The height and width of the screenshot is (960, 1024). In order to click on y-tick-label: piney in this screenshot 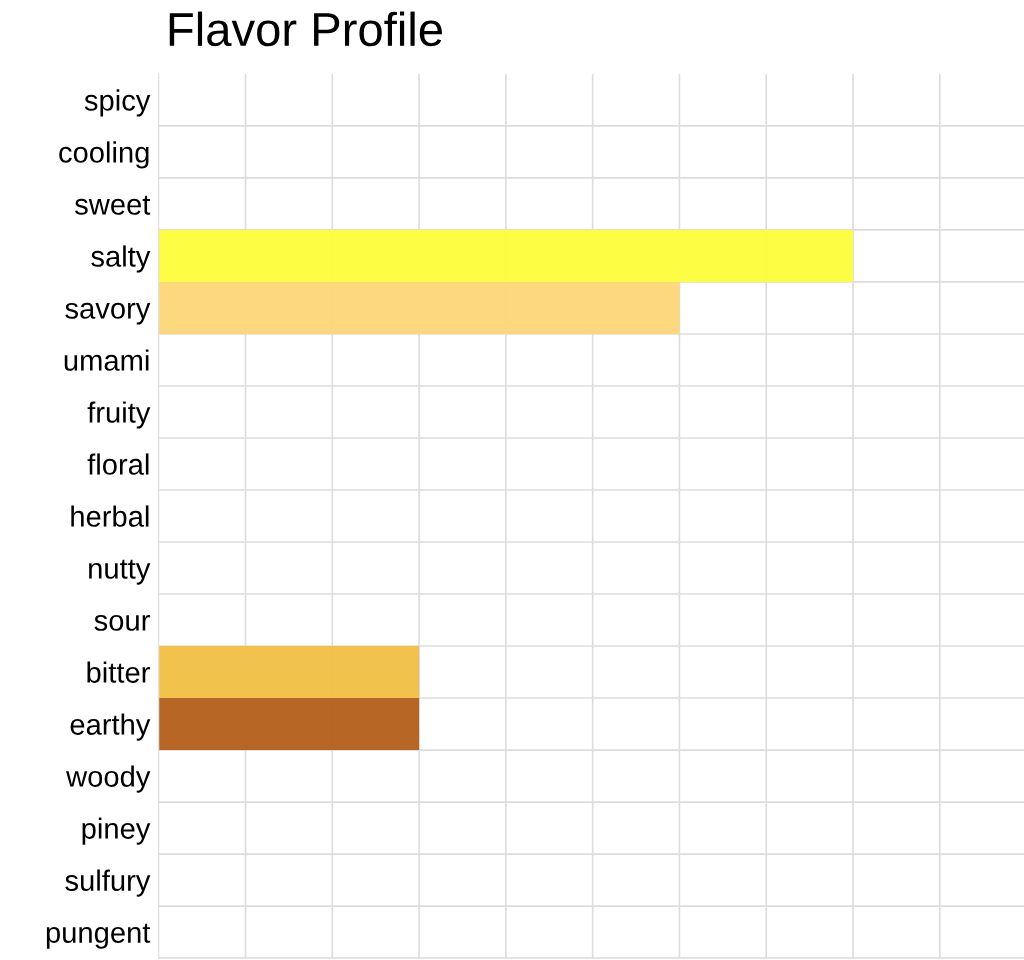, I will do `click(116, 831)`.